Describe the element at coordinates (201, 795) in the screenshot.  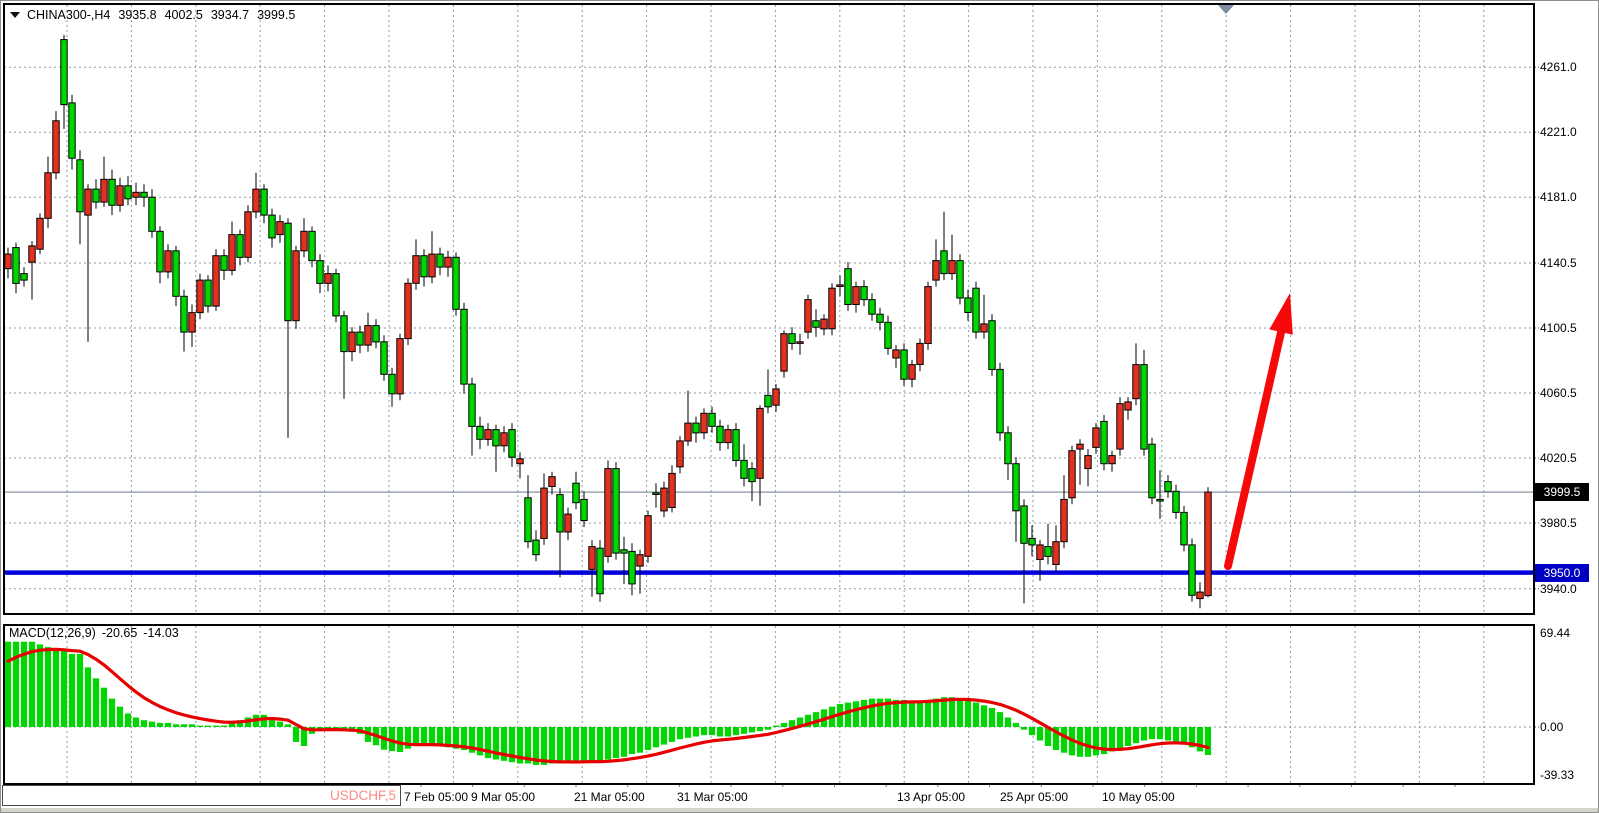
I see `symbol-tooltip: USDCHF,5` at that location.